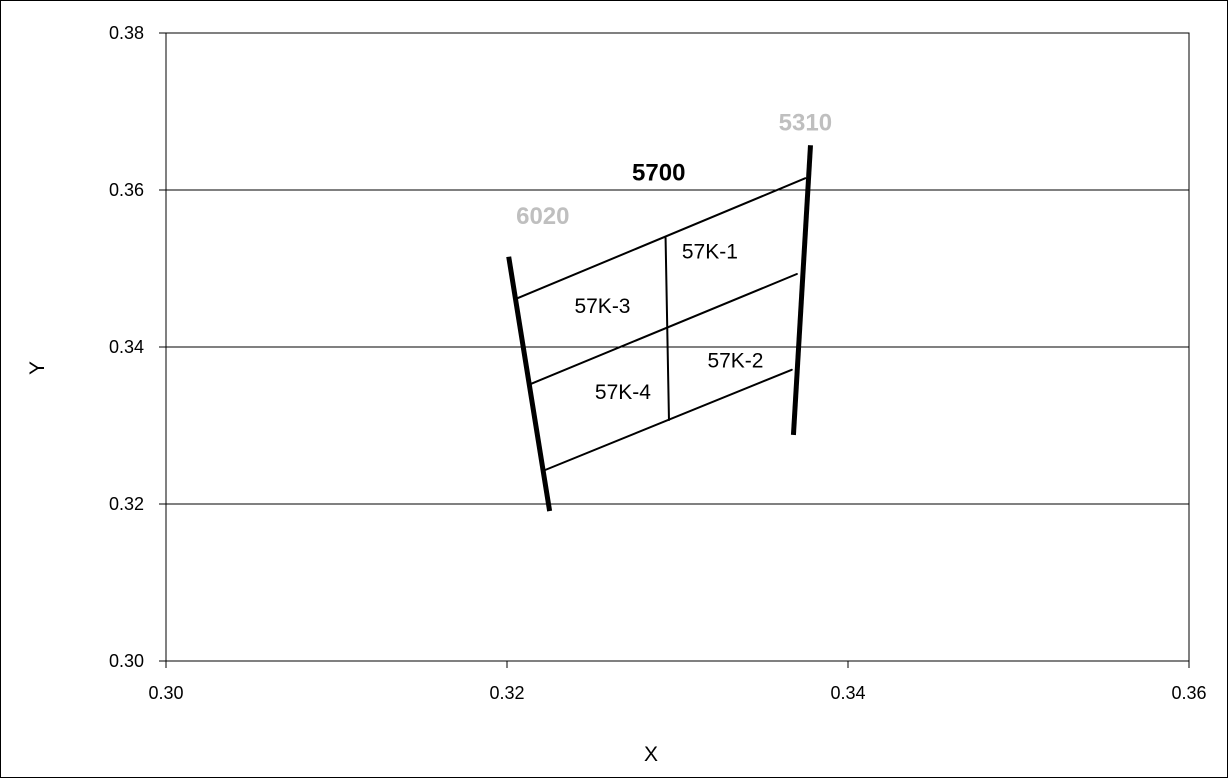 Image resolution: width=1228 pixels, height=778 pixels. Describe the element at coordinates (126, 661) in the screenshot. I see `y-tick-label: 0.30` at that location.